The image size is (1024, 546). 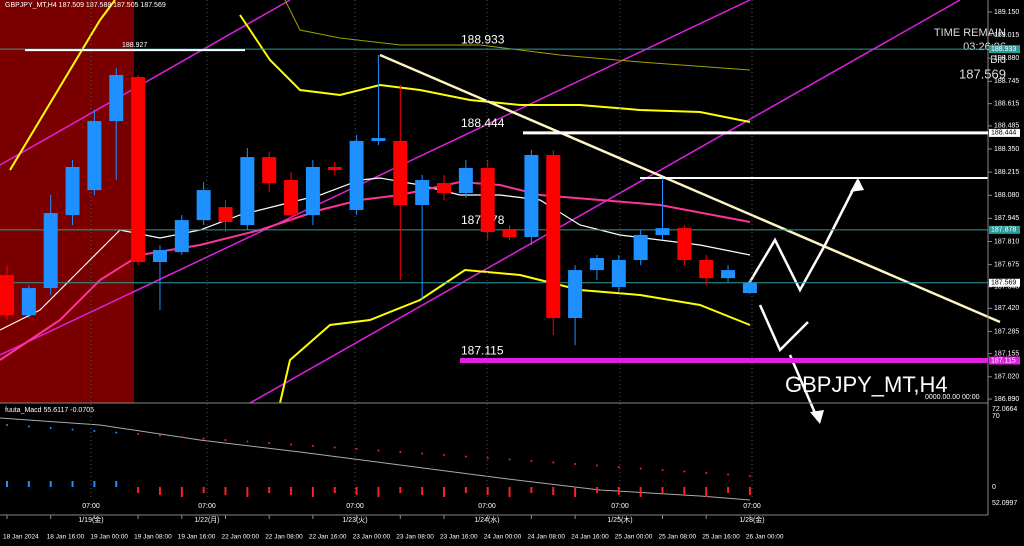 I want to click on x-tick-label: 18 Jan 2024, so click(x=21, y=537).